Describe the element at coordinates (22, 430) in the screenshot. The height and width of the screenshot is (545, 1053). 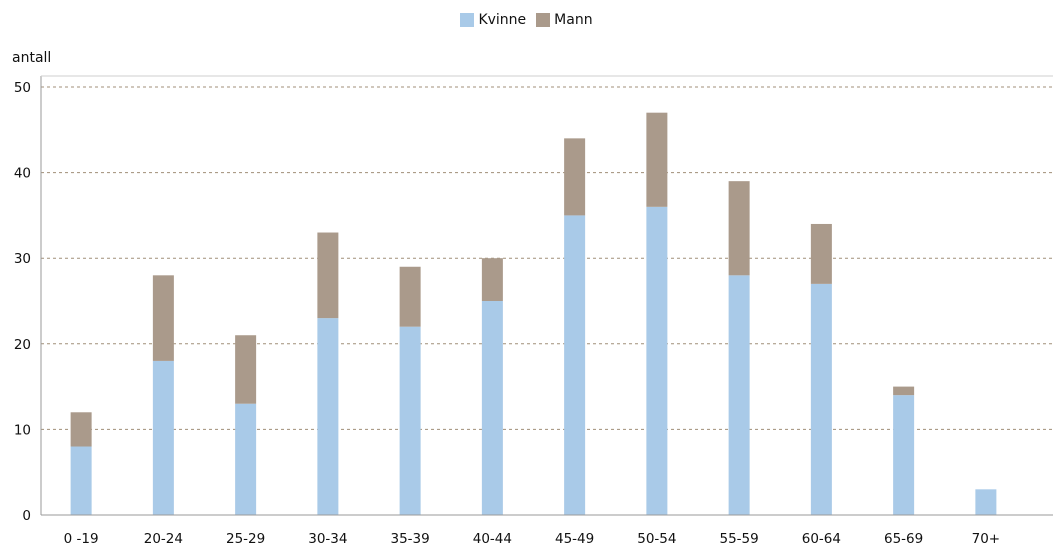
I see `y-tick-label: 10` at that location.